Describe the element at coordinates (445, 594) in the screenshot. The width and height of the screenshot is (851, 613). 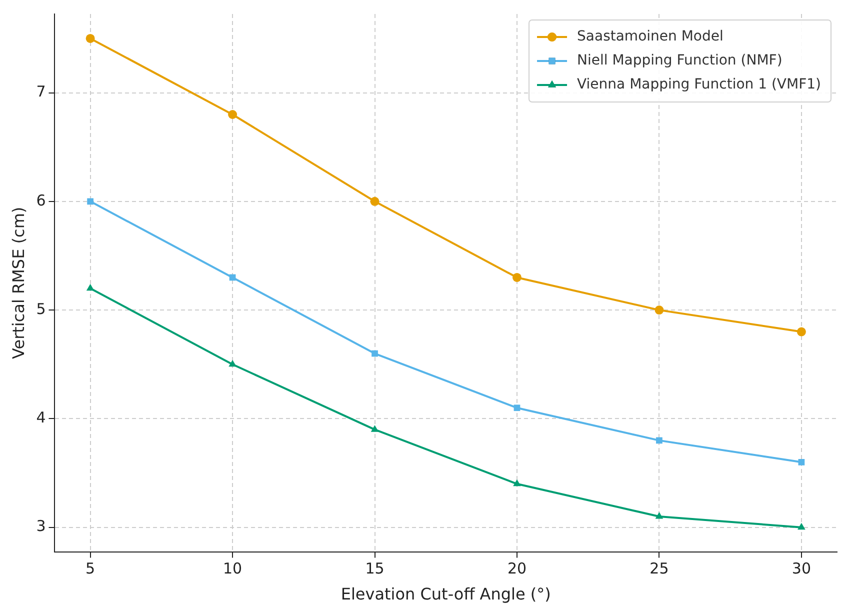
I see `x-axis-title: Elevation Cut-off Angle (°)` at that location.